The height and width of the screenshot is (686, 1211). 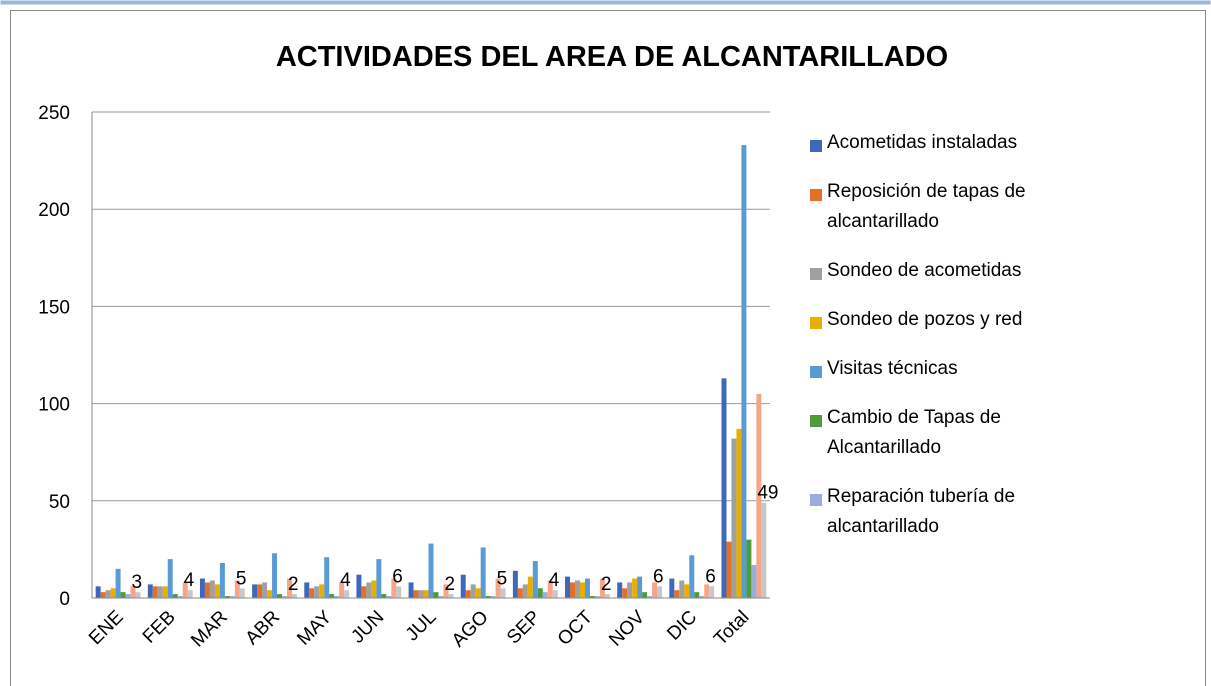 What do you see at coordinates (922, 142) in the screenshot?
I see `legend-label: Acometidas instaladas` at bounding box center [922, 142].